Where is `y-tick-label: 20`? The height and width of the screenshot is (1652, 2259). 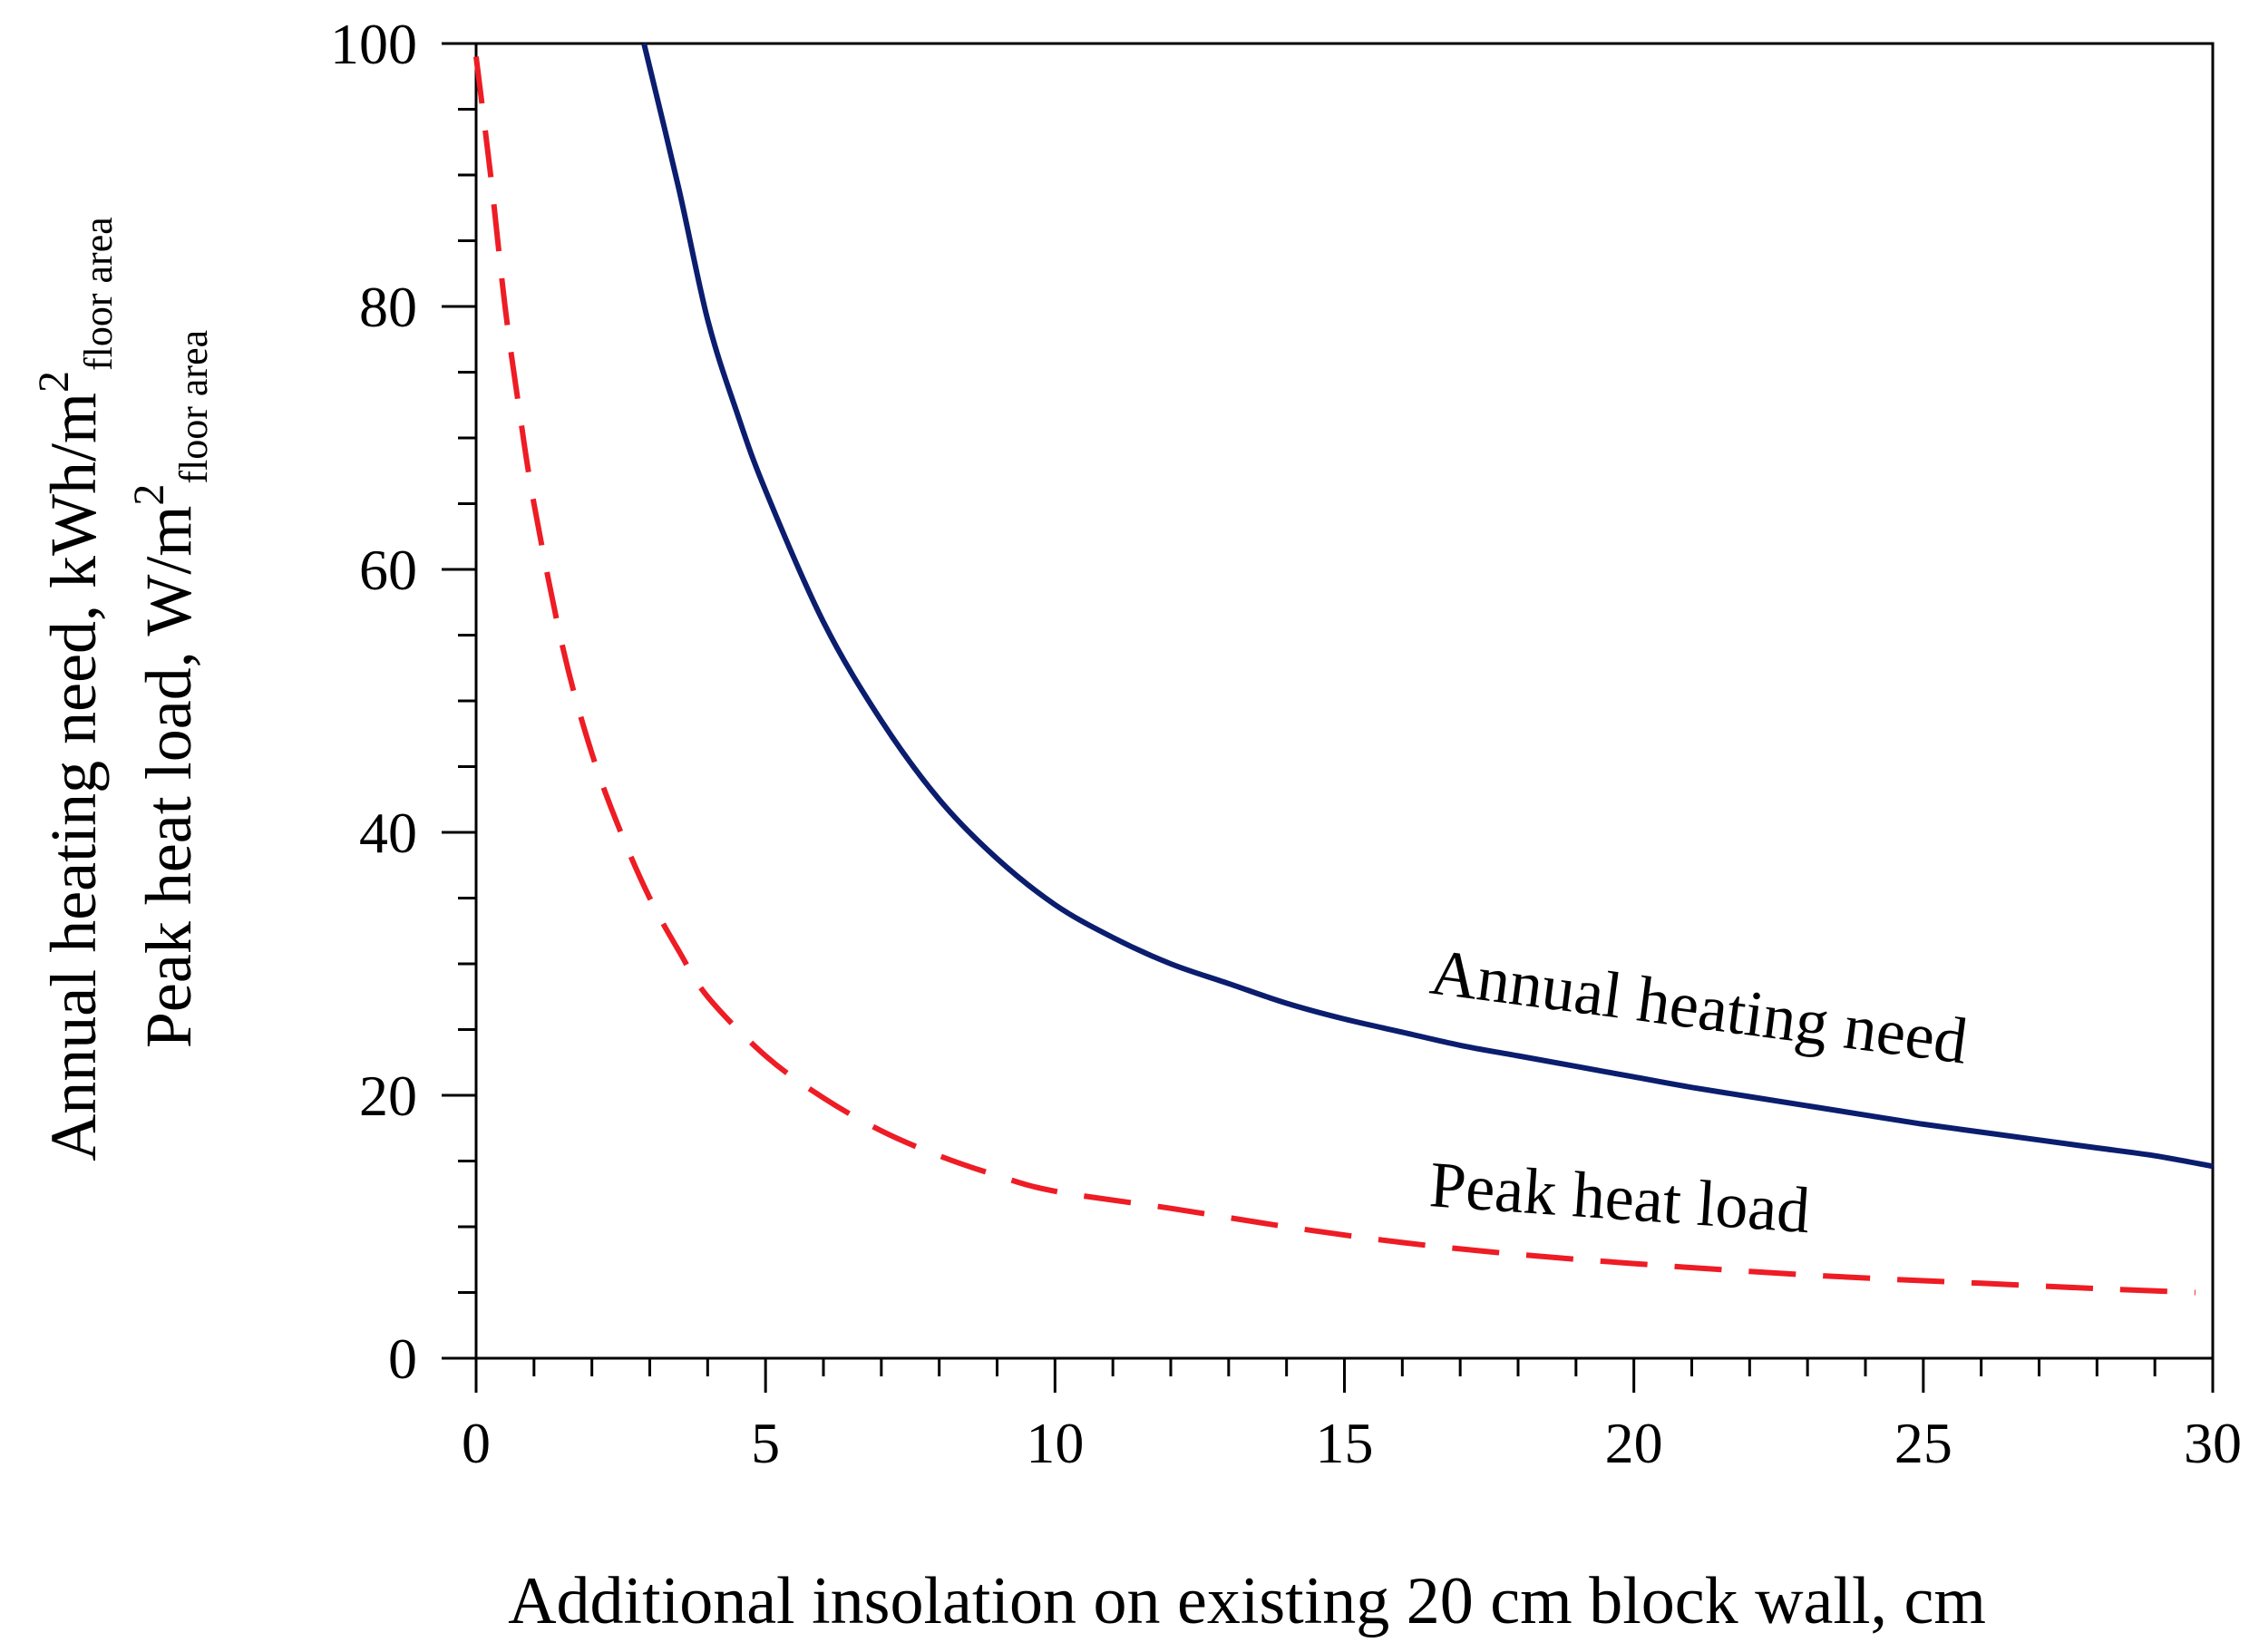 y-tick-label: 20 is located at coordinates (388, 1096).